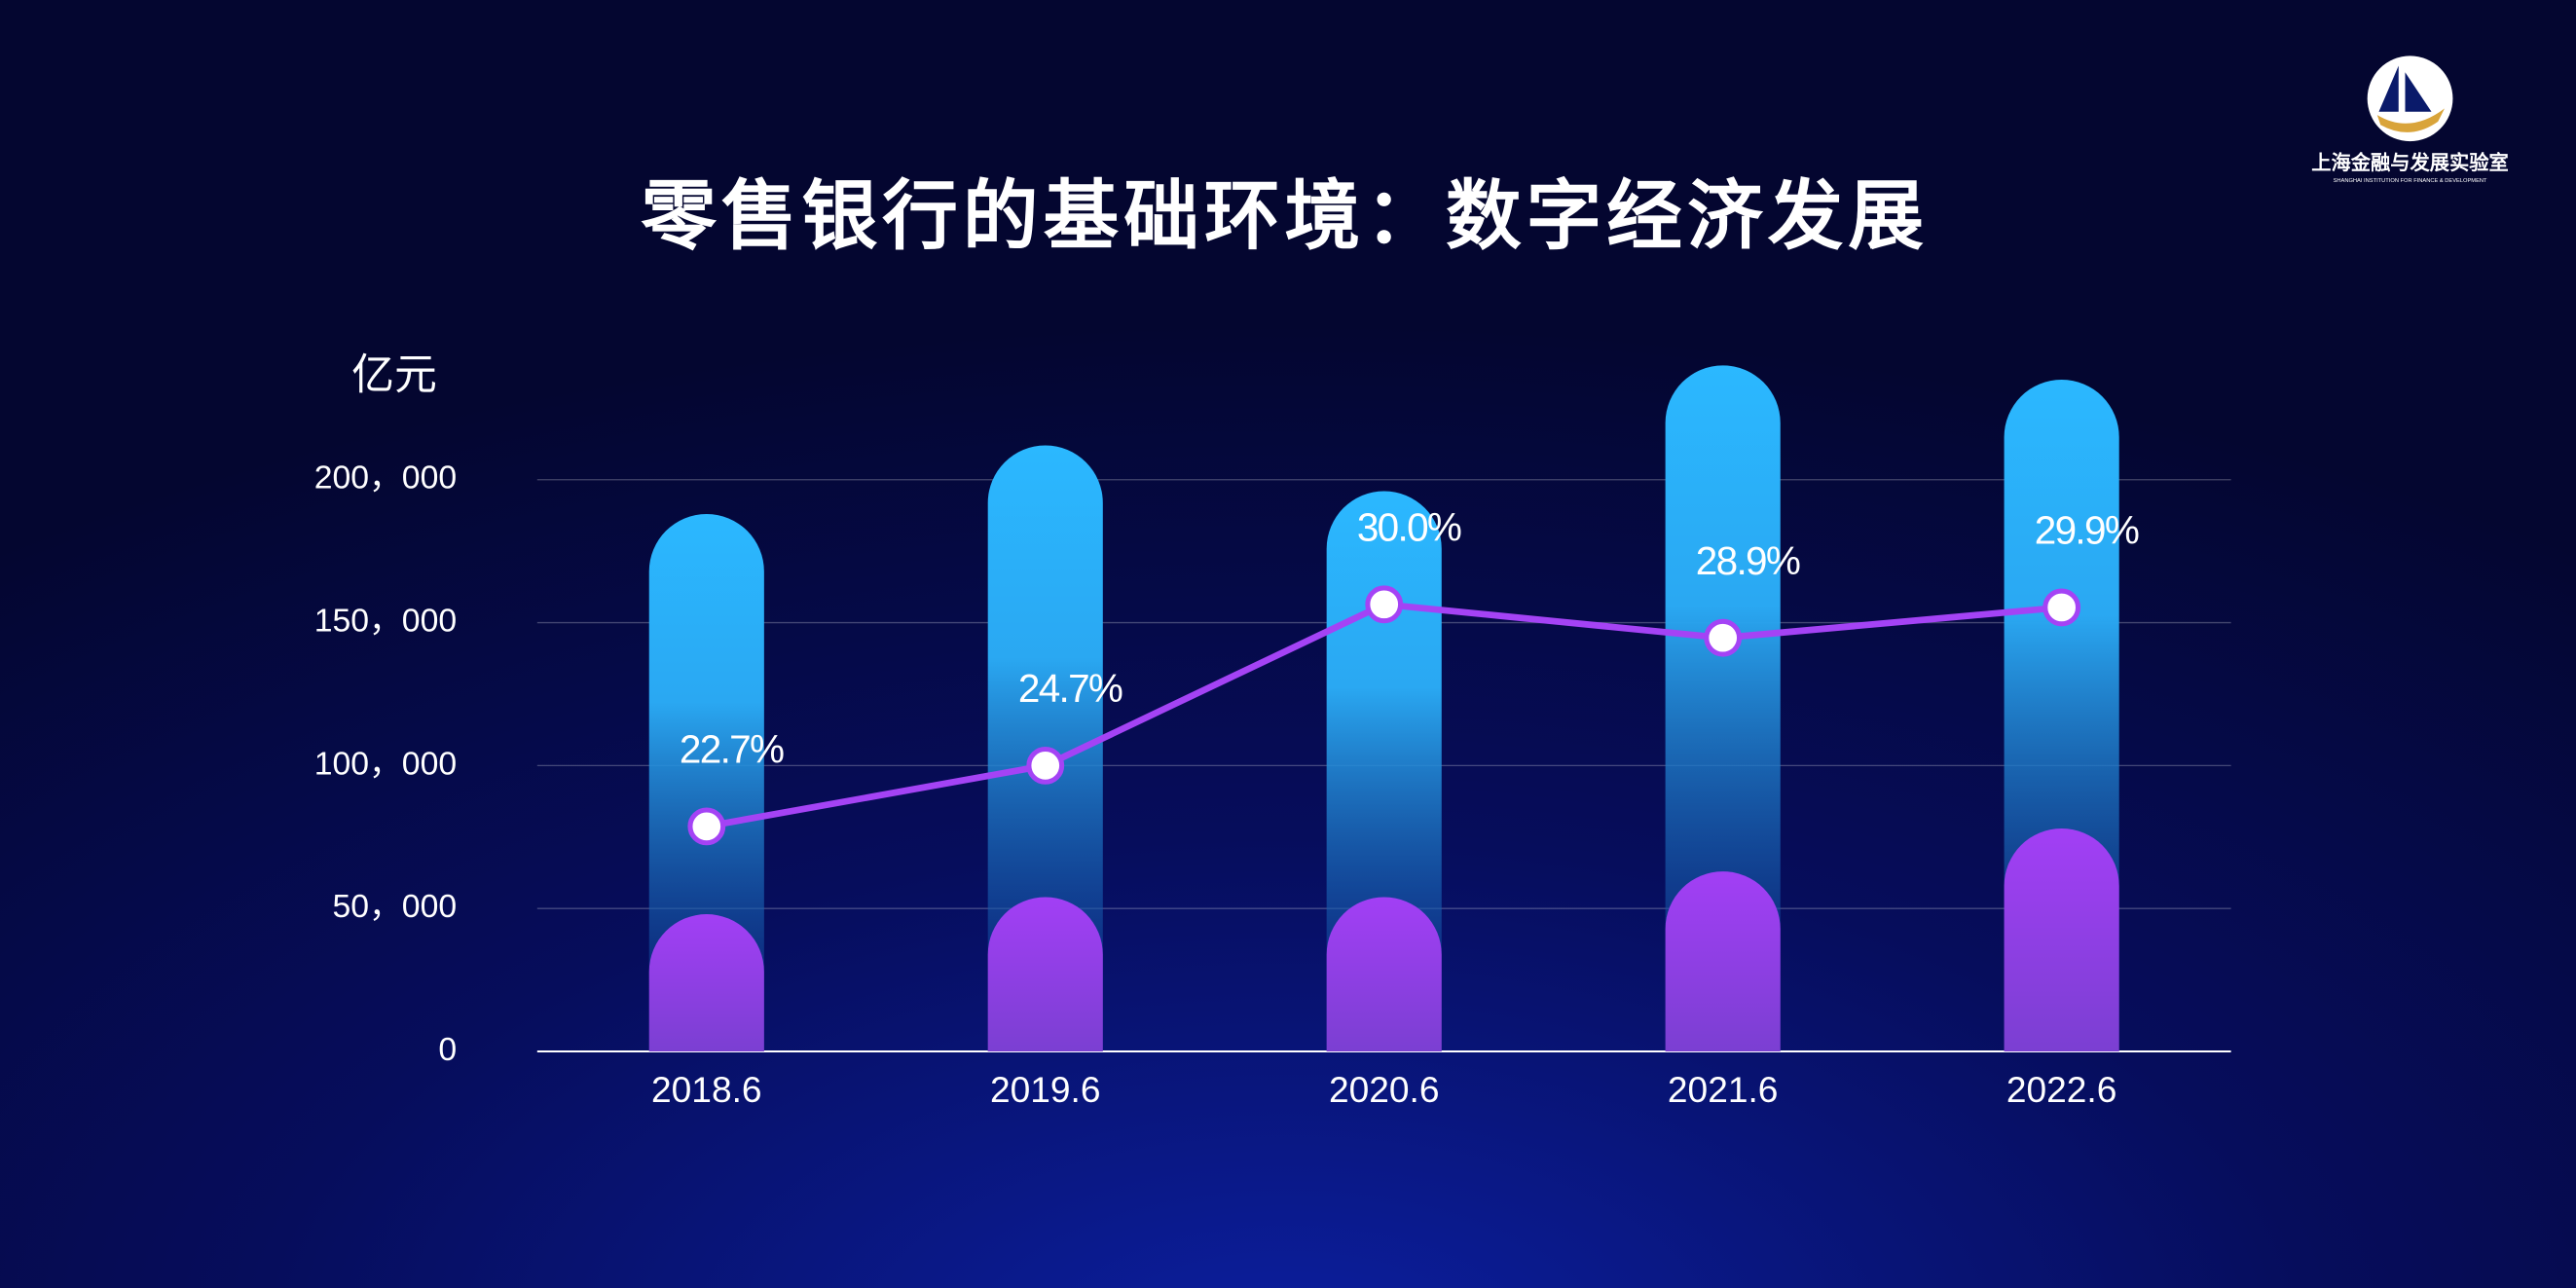  Describe the element at coordinates (1723, 1089) in the screenshot. I see `x-tick-label: 2021.6` at that location.